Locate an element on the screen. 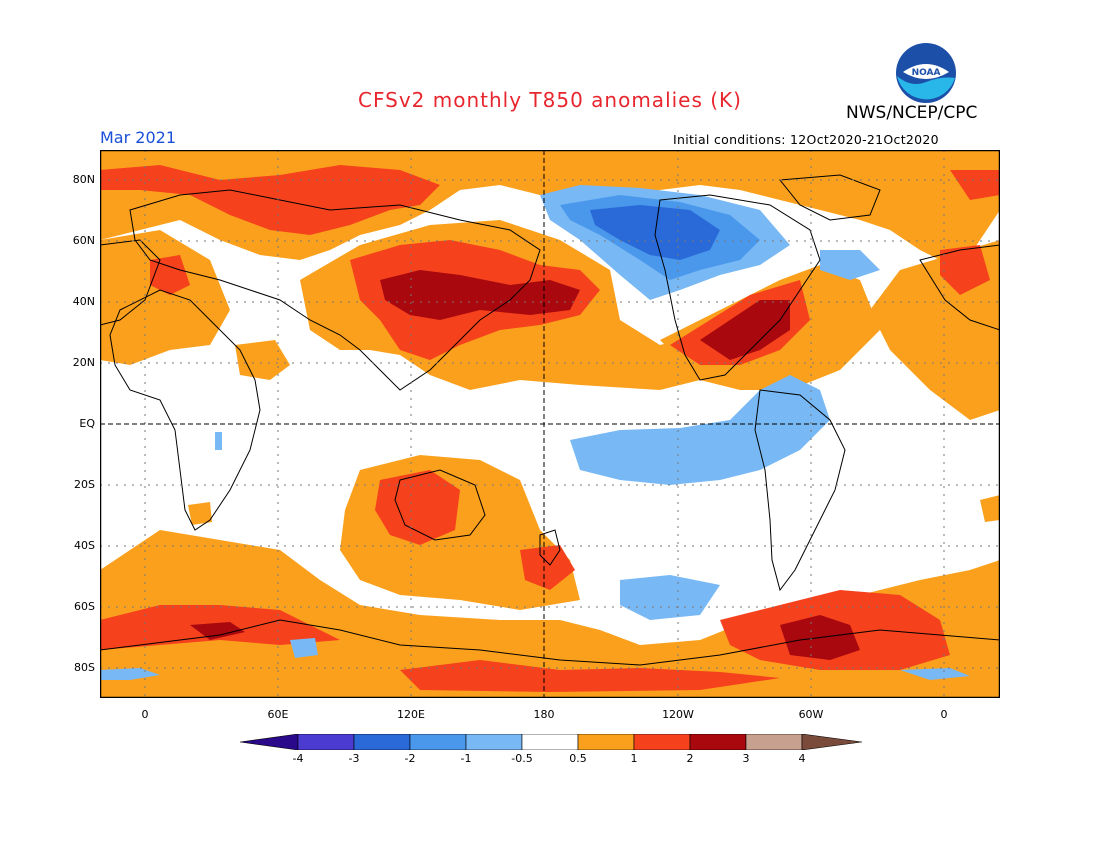 The image size is (1100, 850). page-title: CFSv2 monthly T850 anomalies (K) is located at coordinates (550, 100).